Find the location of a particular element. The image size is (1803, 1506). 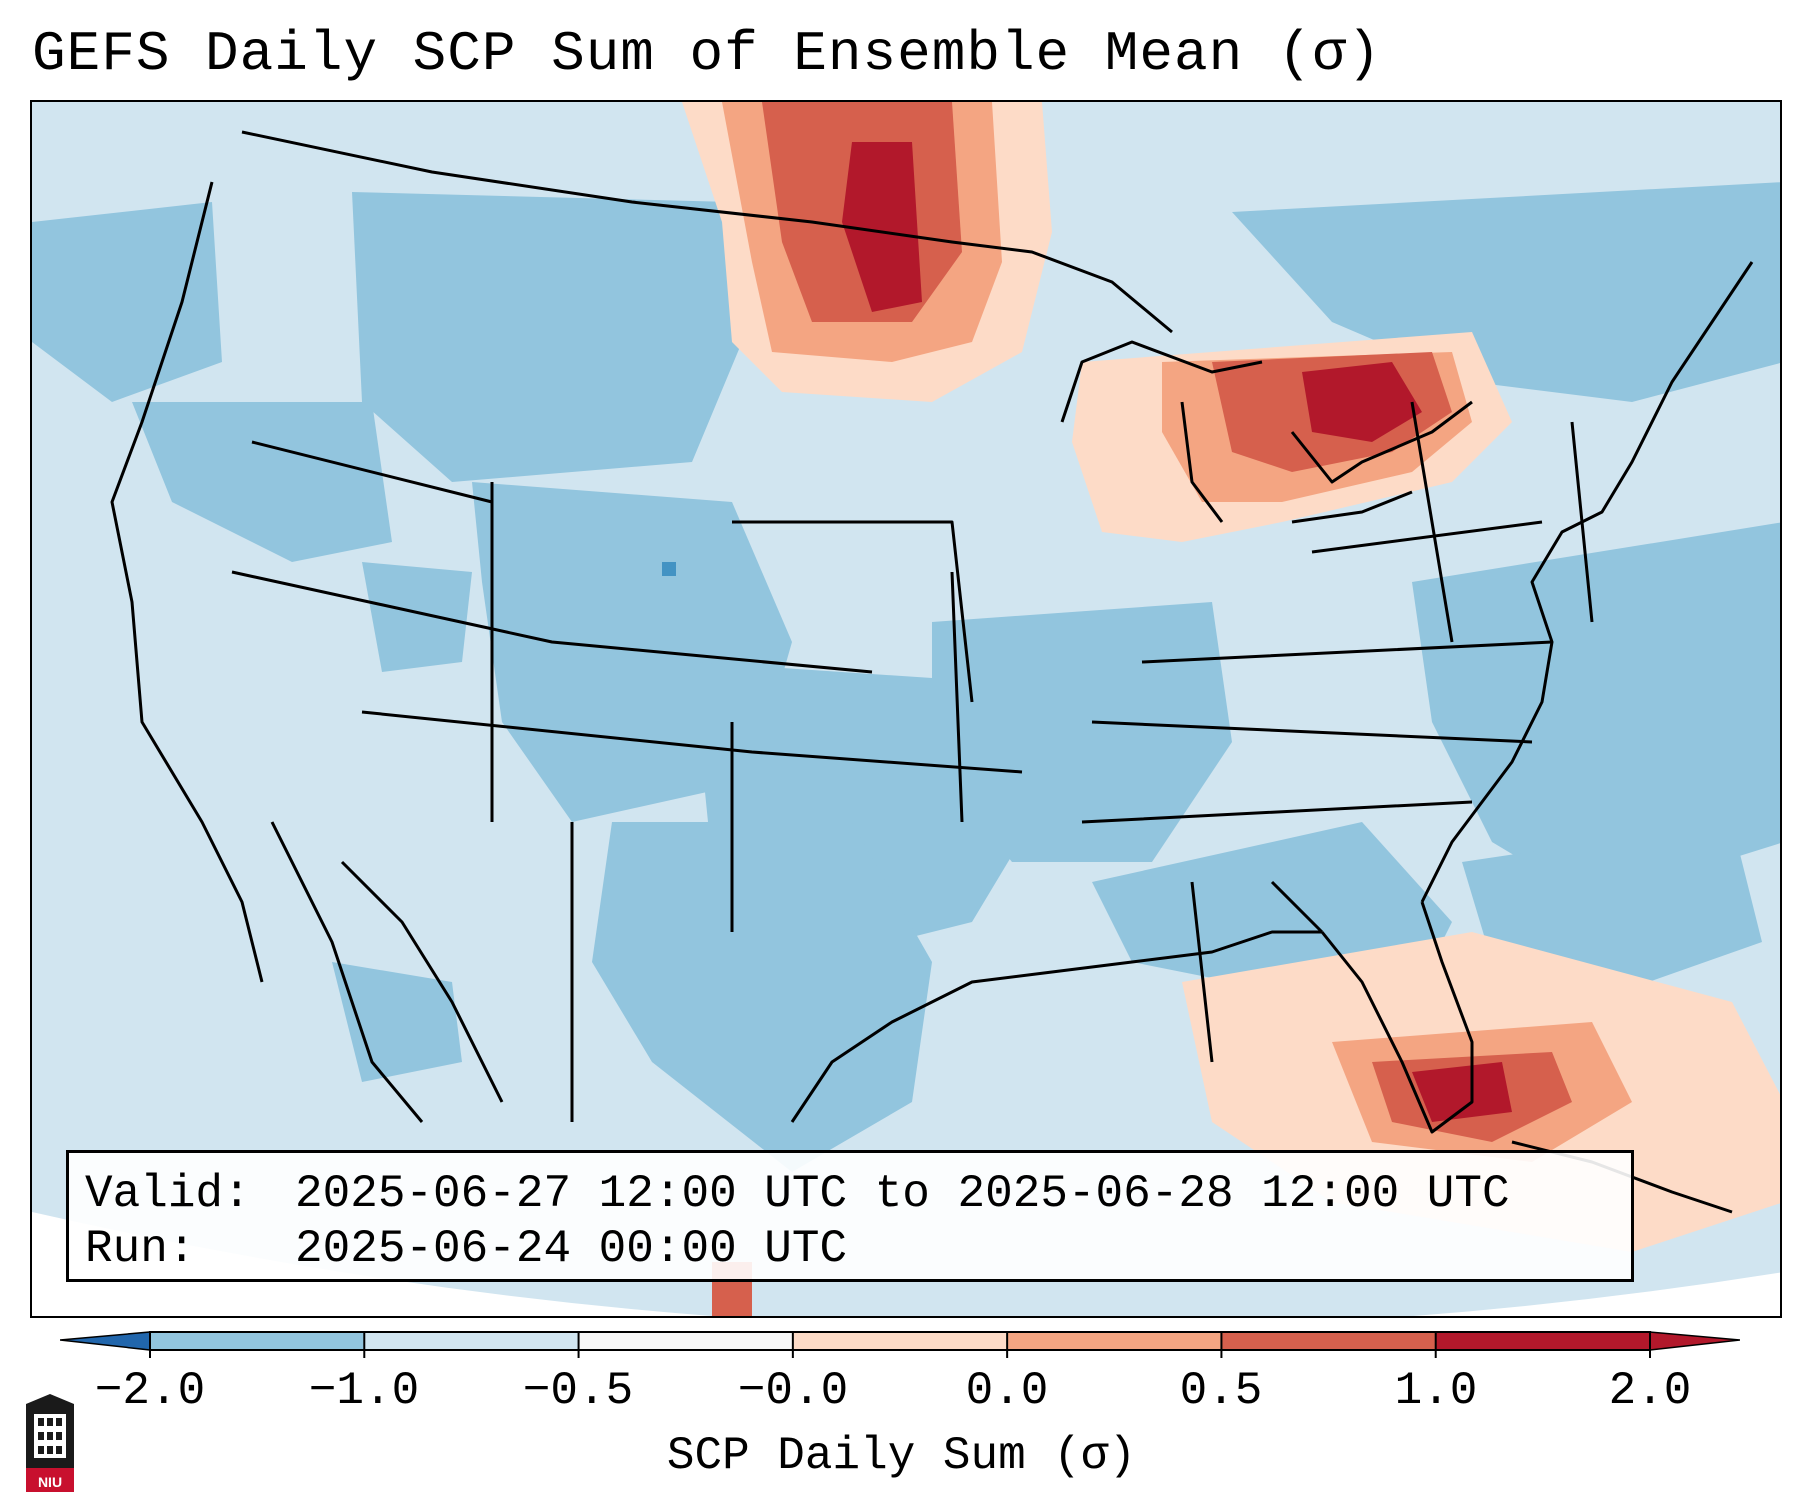

logo-text: NIU is located at coordinates (50, 1482).